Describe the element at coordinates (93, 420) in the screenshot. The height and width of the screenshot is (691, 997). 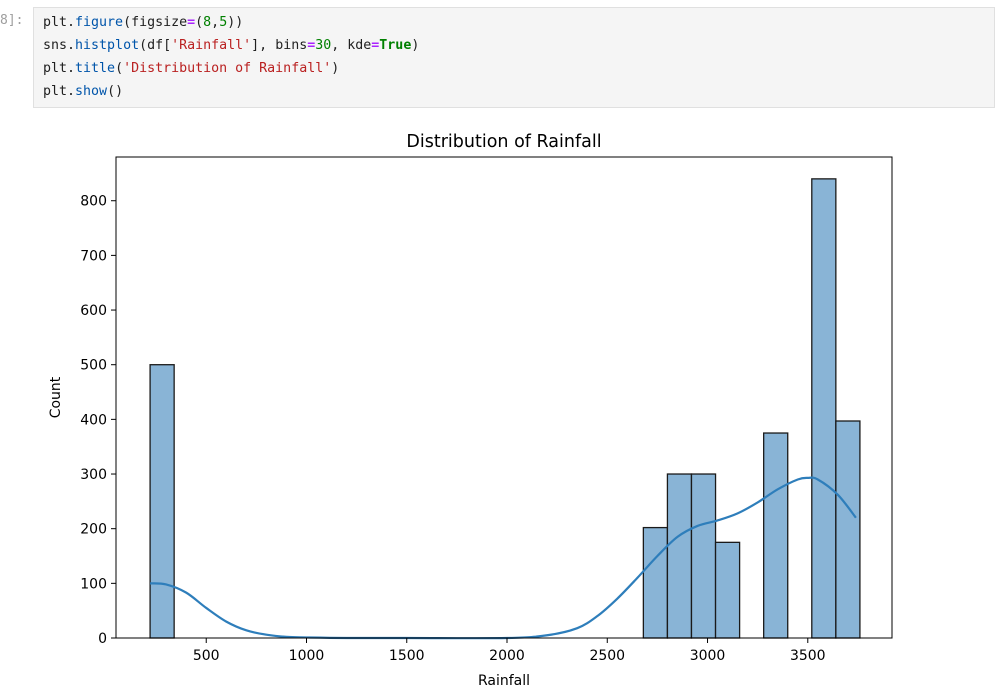
I see `y-tick-label: 400` at that location.